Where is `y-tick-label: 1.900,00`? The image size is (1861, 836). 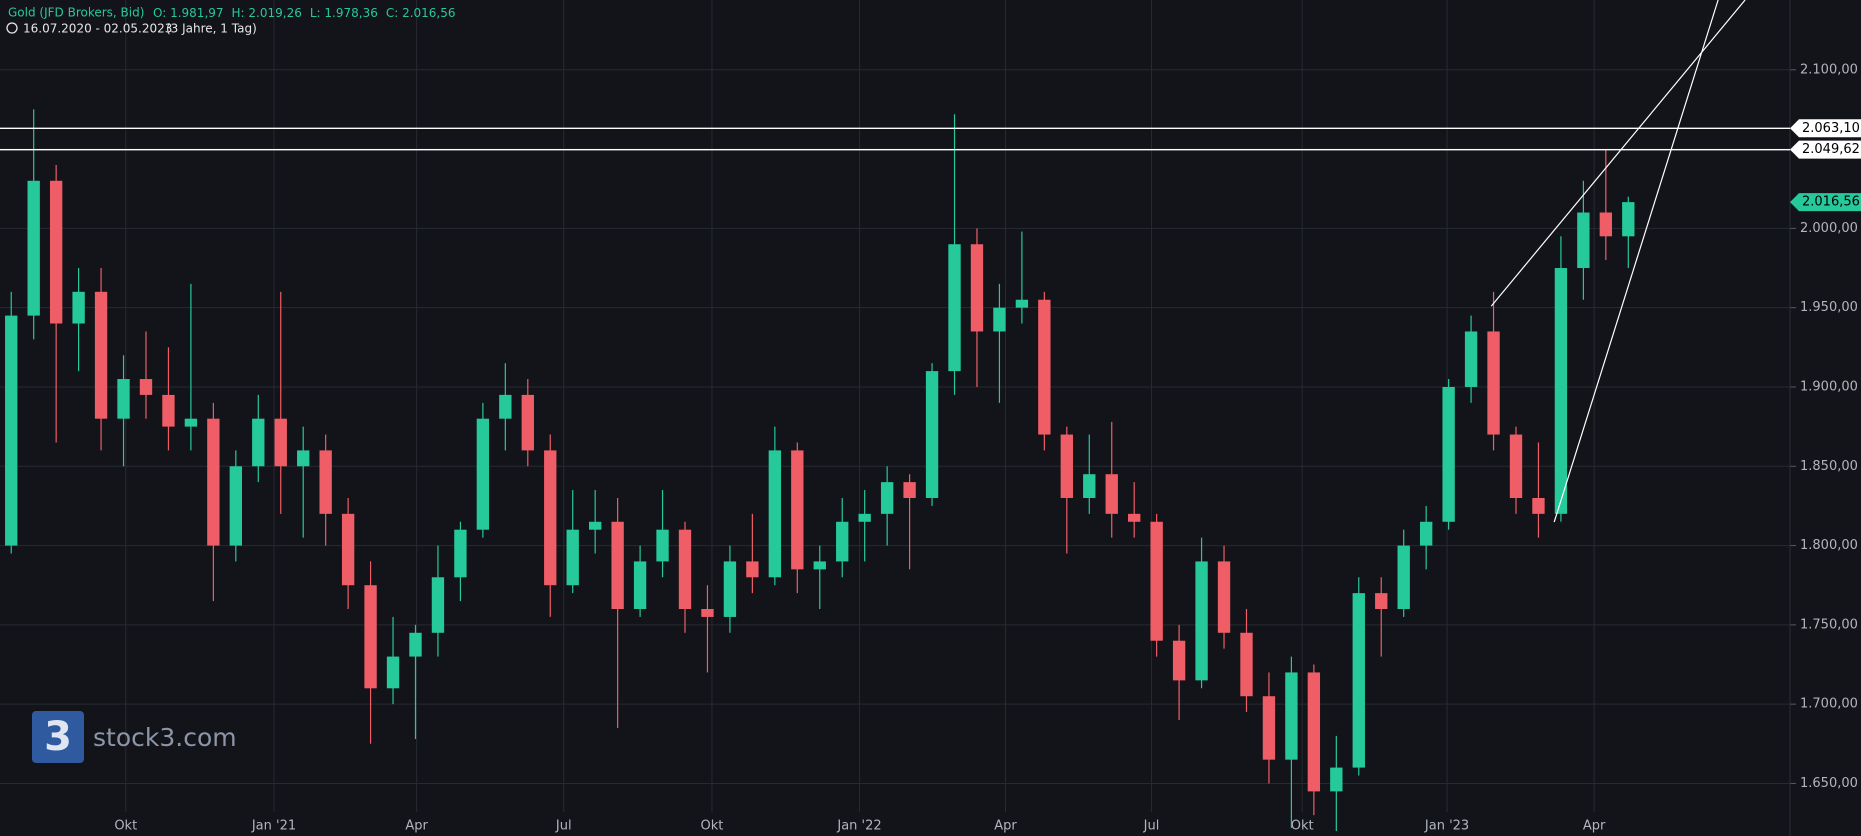
y-tick-label: 1.900,00 is located at coordinates (1829, 386).